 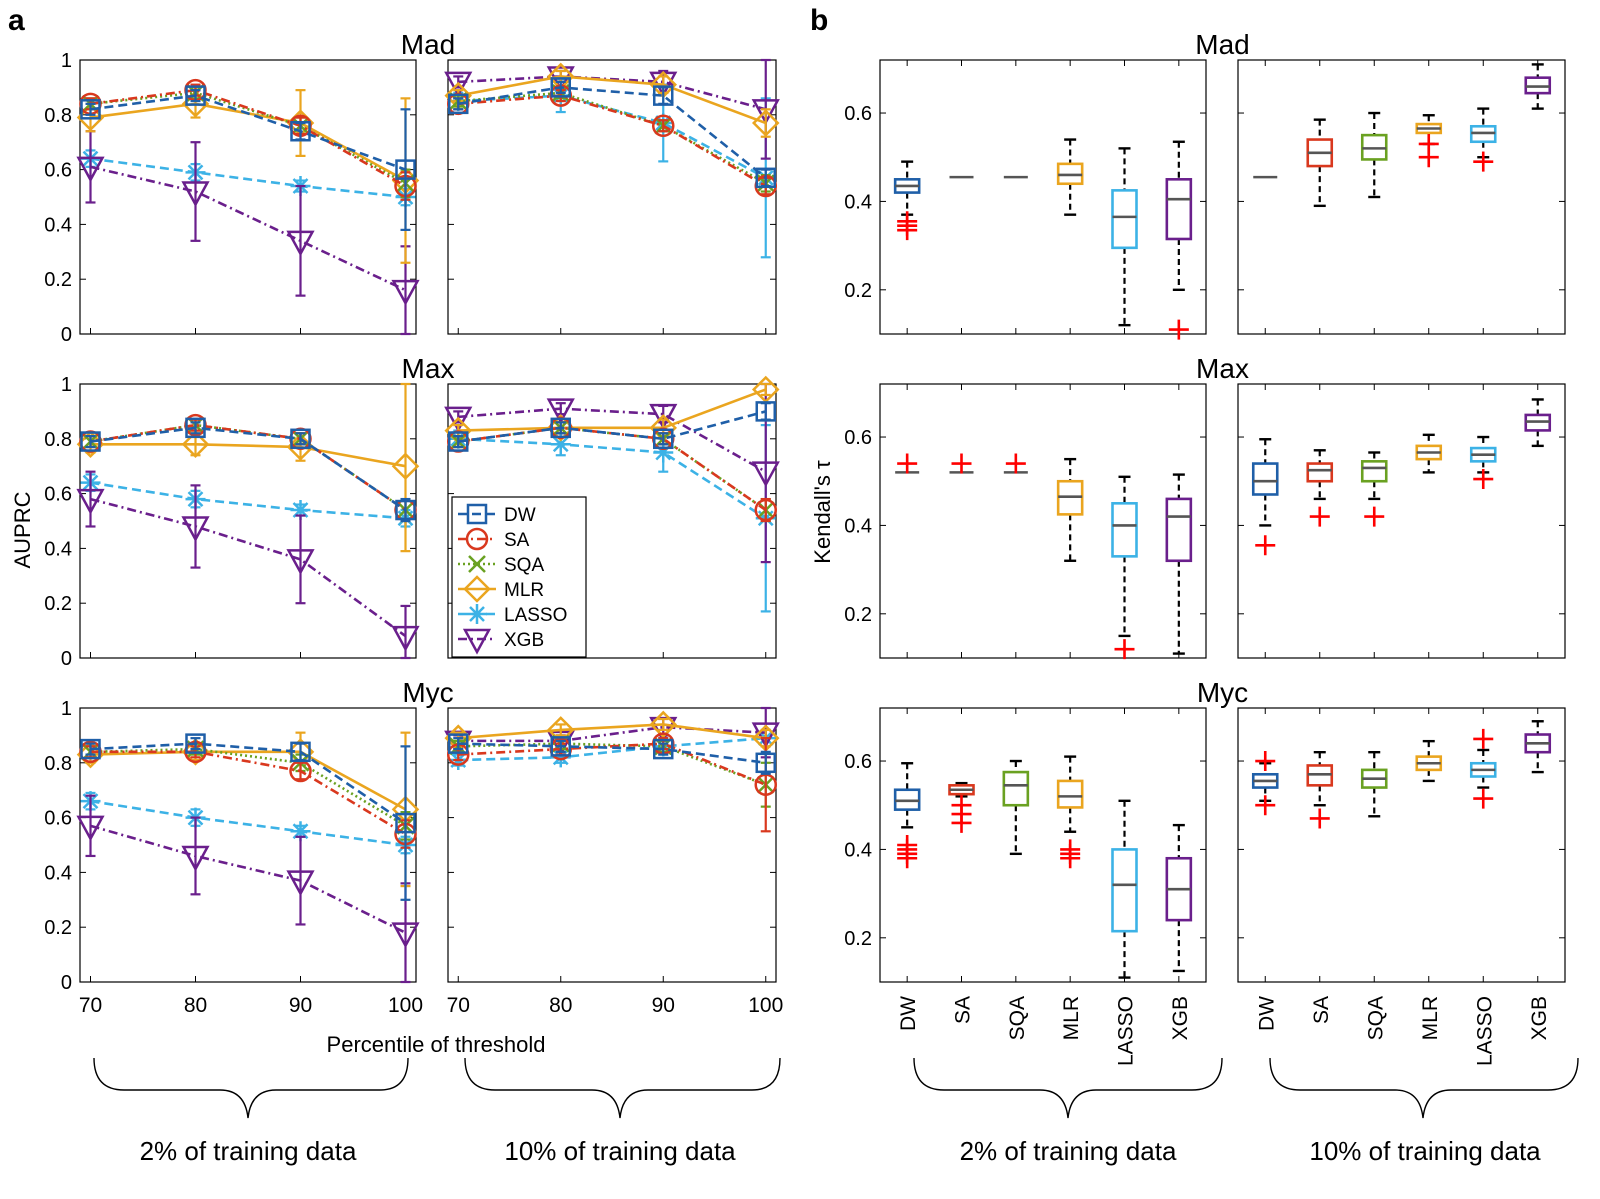 I want to click on x-tick-label: LASSO, so click(x=1484, y=1031).